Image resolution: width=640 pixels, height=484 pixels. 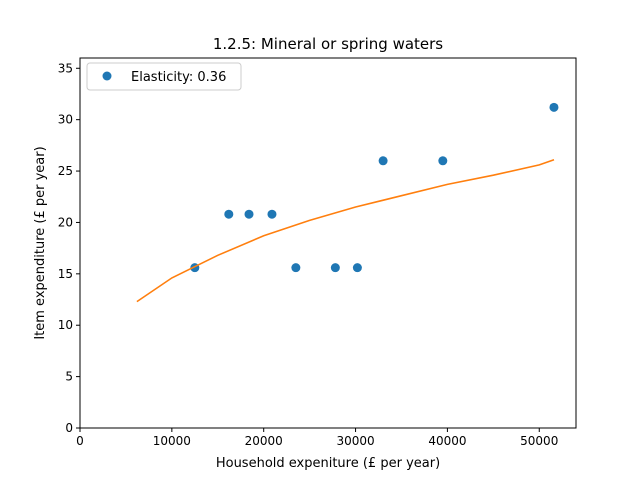 What do you see at coordinates (65, 325) in the screenshot?
I see `y-tick-label: 10` at bounding box center [65, 325].